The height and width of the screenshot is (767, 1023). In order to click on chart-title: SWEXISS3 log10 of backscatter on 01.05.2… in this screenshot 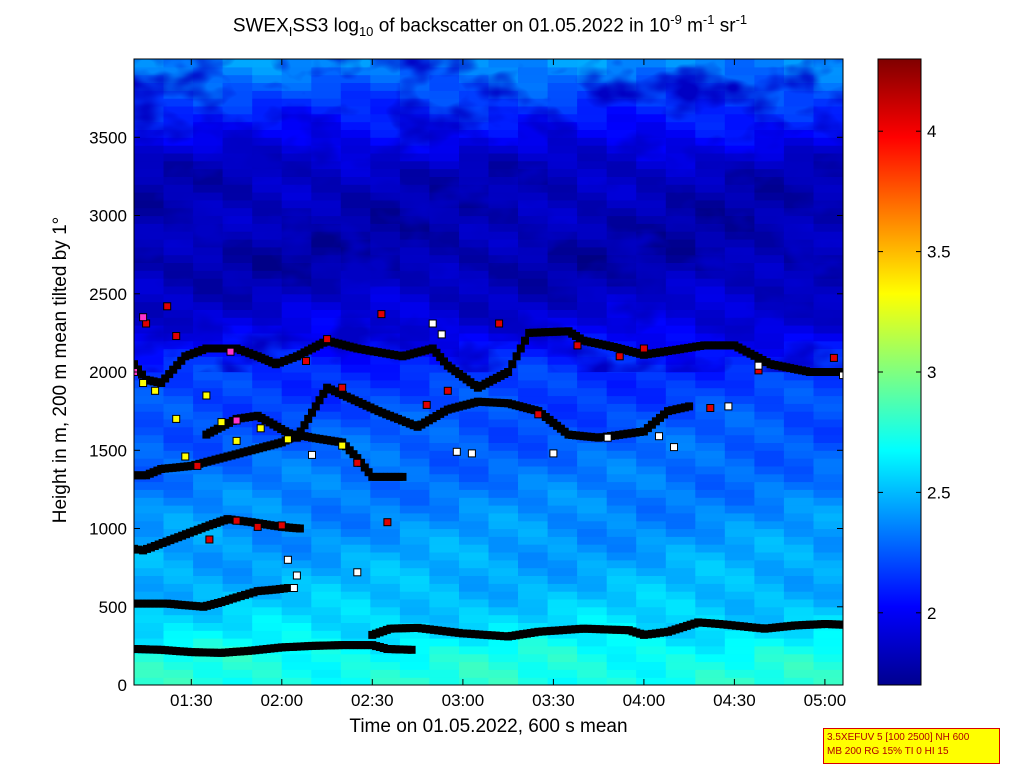, I will do `click(490, 26)`.